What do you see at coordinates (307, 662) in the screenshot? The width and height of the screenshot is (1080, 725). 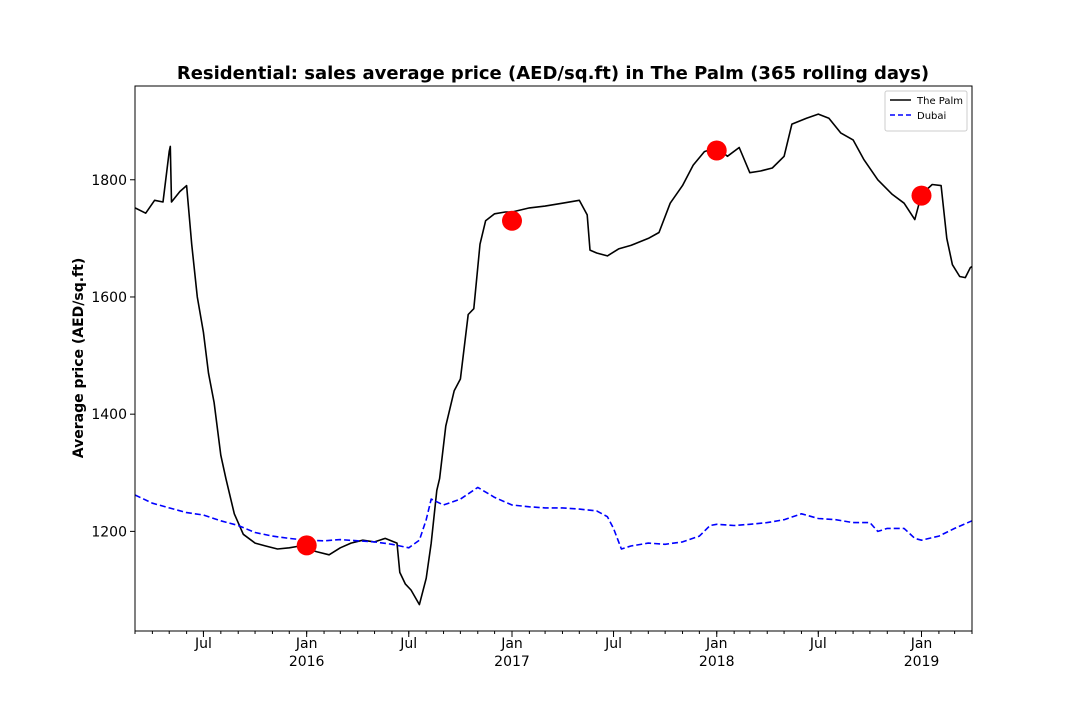 I see `x-tick-year-label: 2016` at bounding box center [307, 662].